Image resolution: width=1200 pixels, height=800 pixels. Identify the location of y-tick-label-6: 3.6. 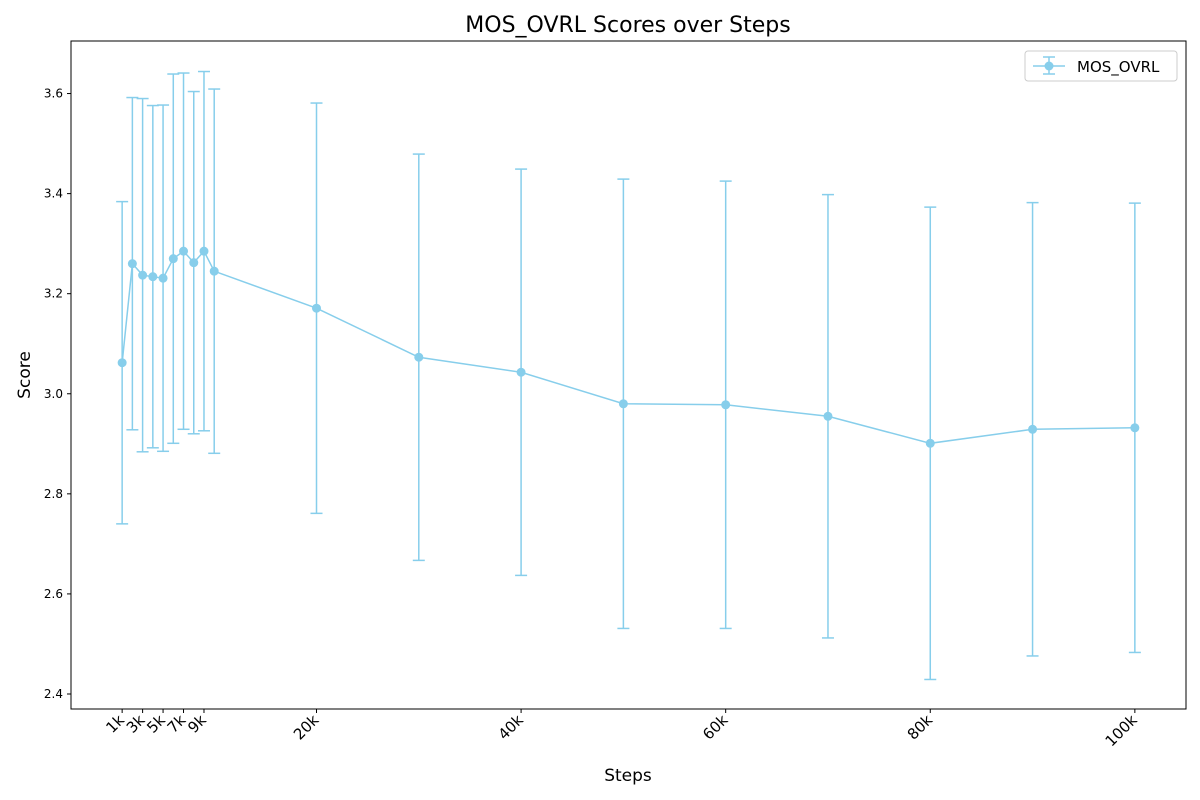
(53, 94).